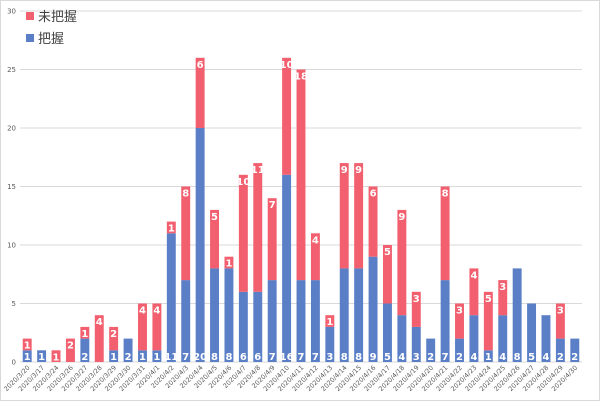  I want to click on legend-label: 未把握, so click(57, 17).